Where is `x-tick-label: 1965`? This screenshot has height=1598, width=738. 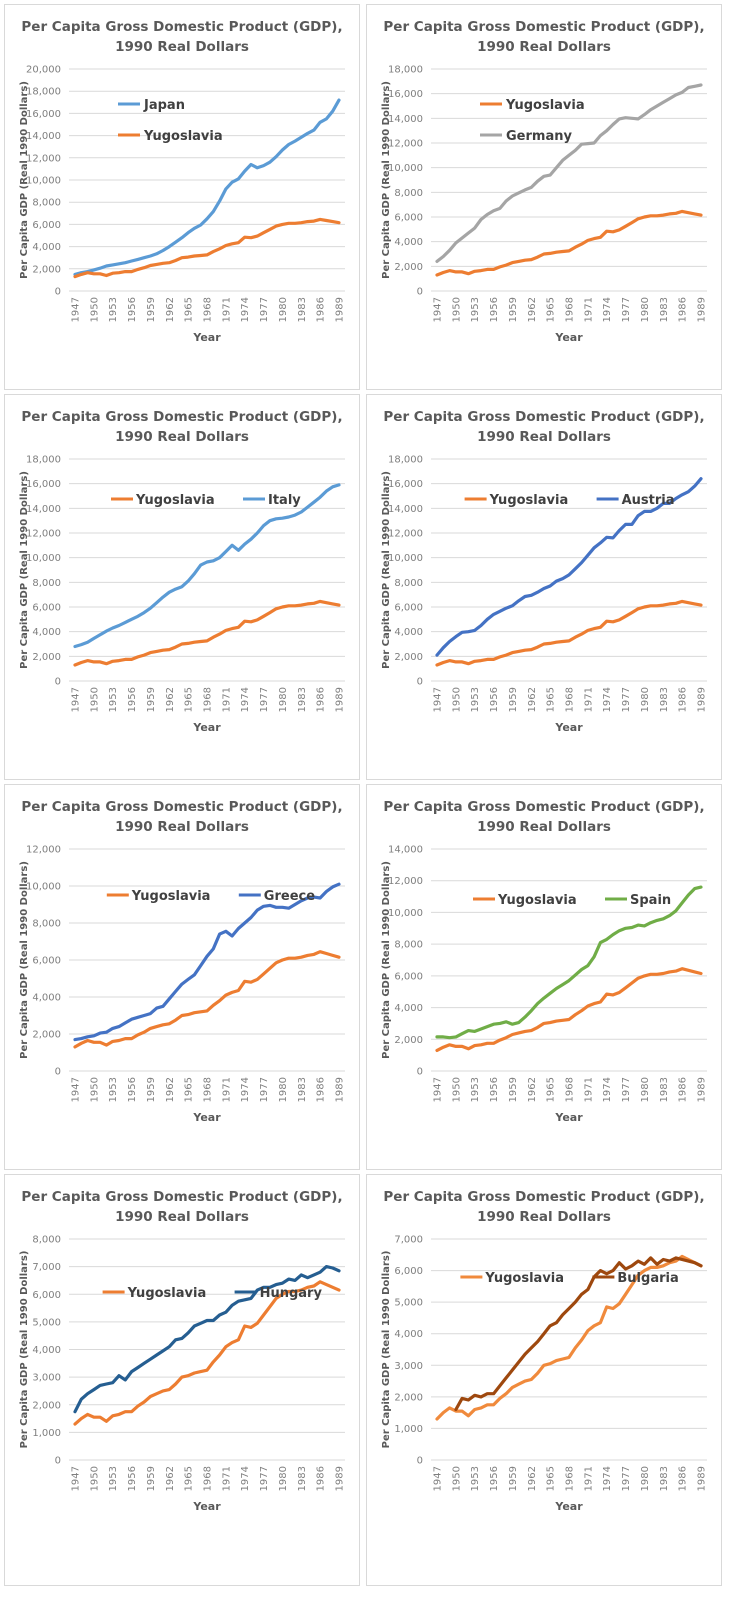
x-tick-label: 1965 is located at coordinates (551, 309).